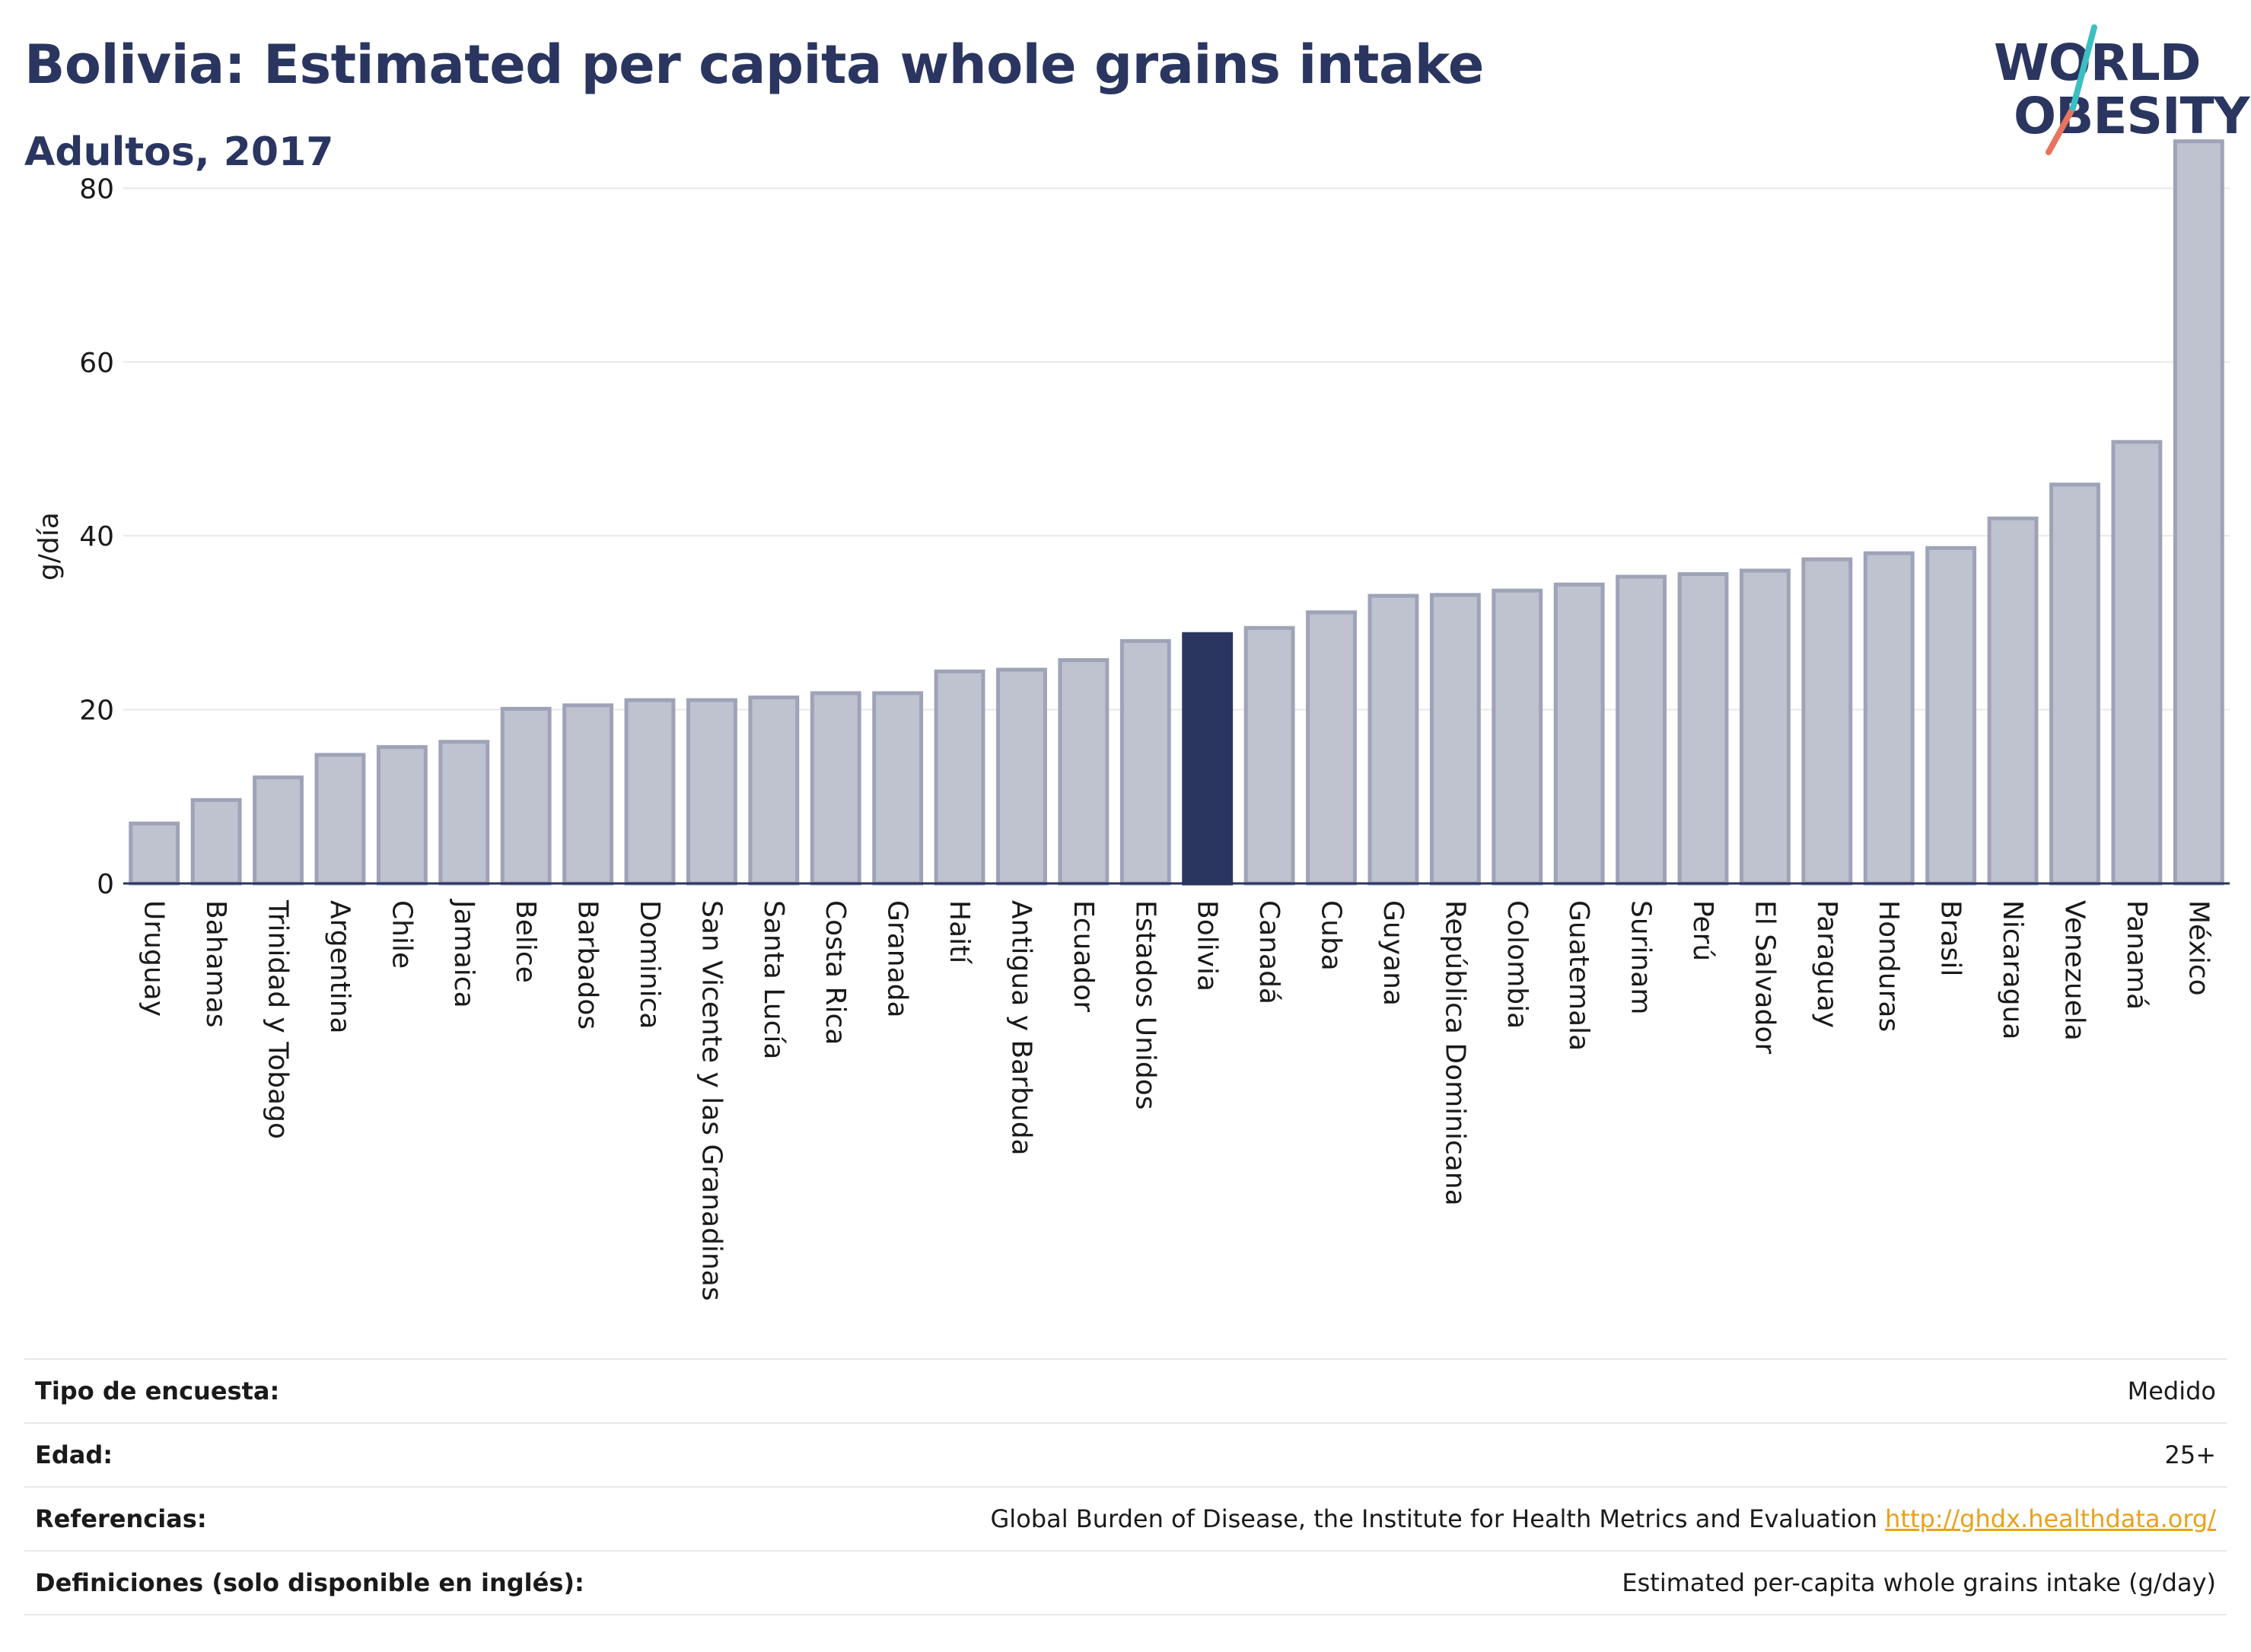 This screenshot has width=2251, height=1652. Describe the element at coordinates (1393, 953) in the screenshot. I see `x-tick-label: Guyana` at that location.